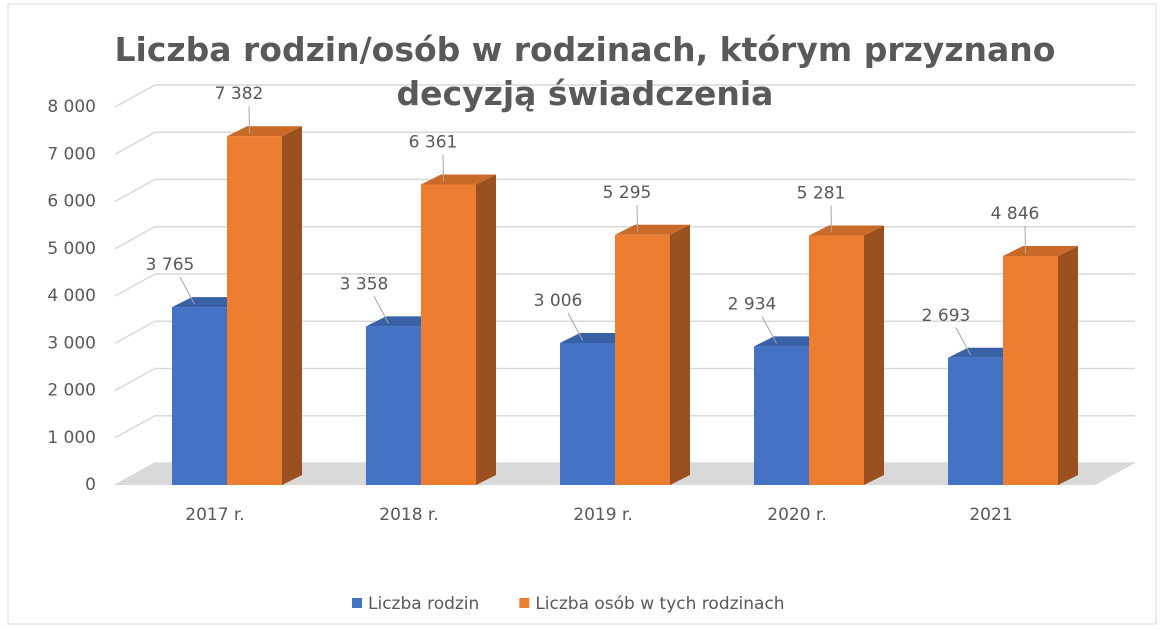  I want to click on x-tick-label: 2018 r., so click(409, 515).